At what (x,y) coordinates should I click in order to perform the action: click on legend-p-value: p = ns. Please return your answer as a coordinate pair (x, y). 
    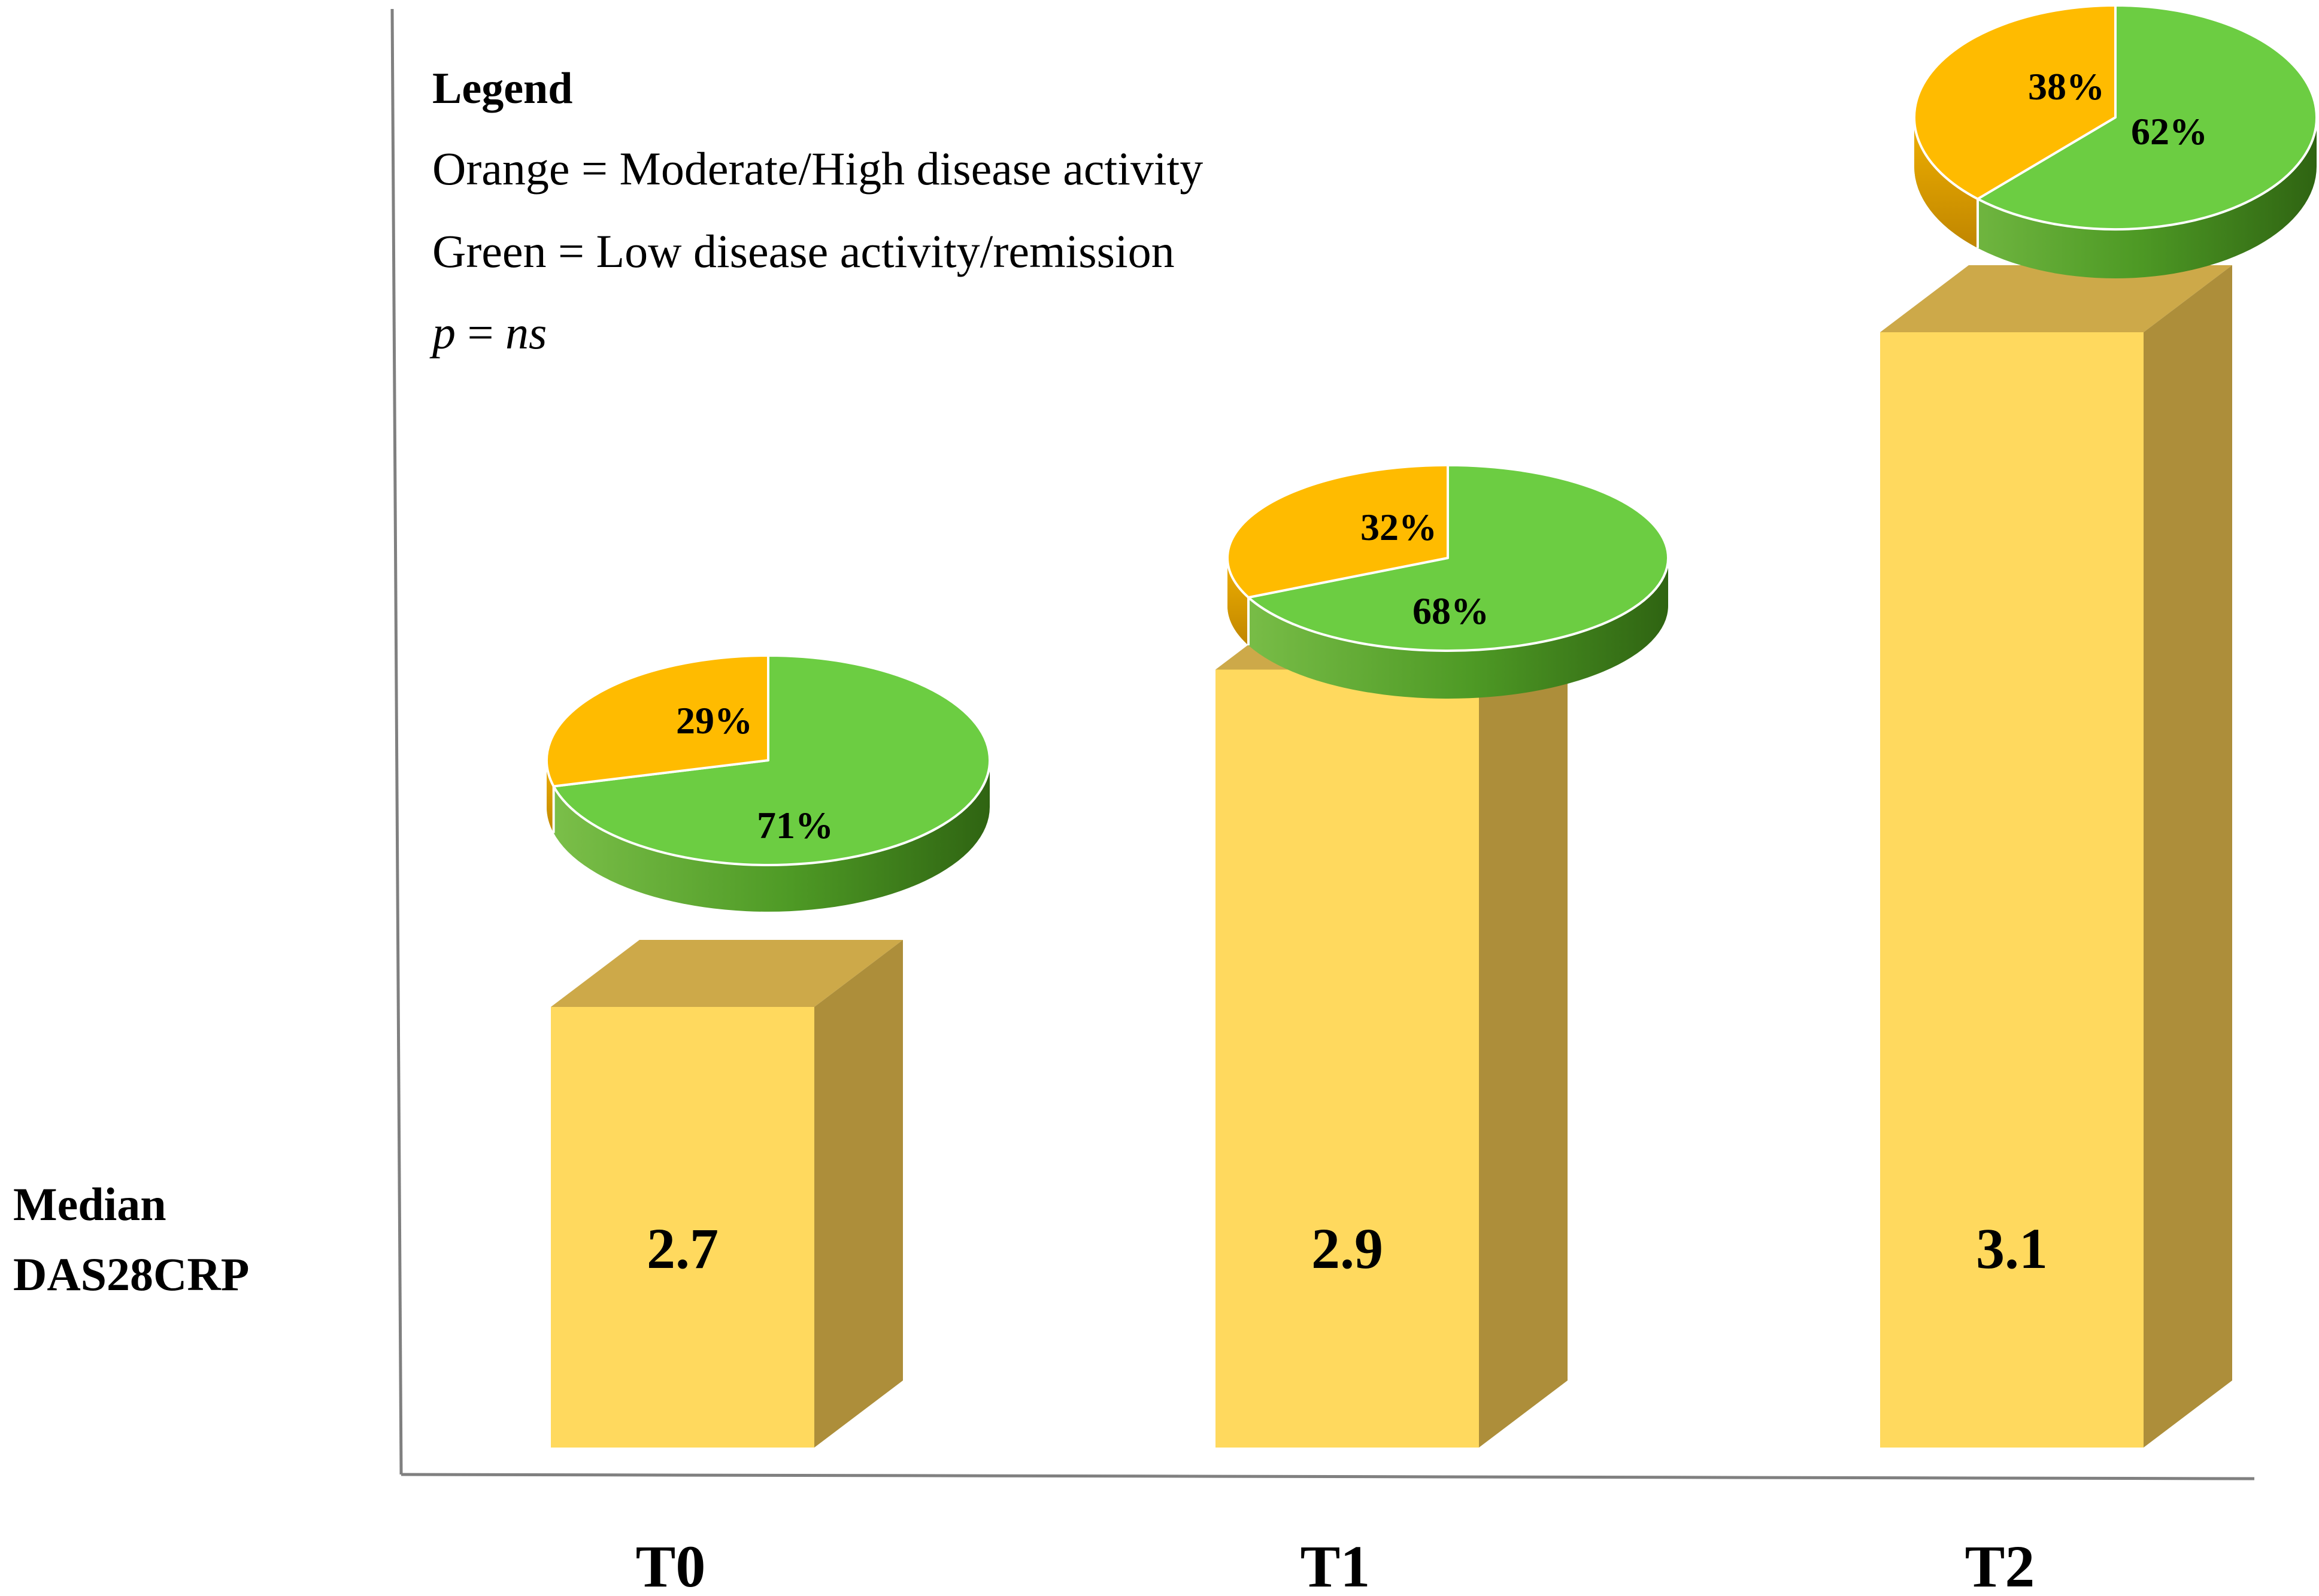
    Looking at the image, I should click on (488, 333).